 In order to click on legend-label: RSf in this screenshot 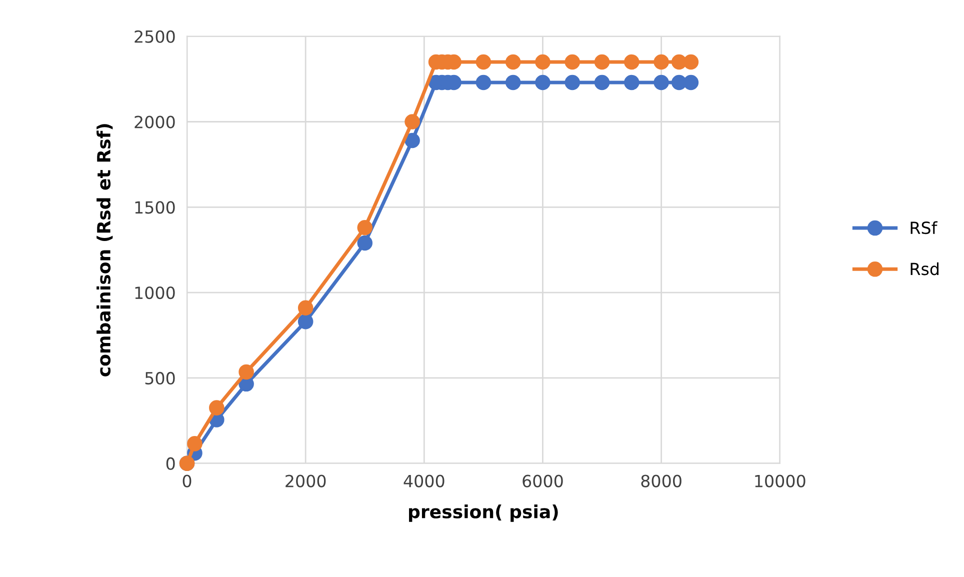, I will do `click(924, 227)`.